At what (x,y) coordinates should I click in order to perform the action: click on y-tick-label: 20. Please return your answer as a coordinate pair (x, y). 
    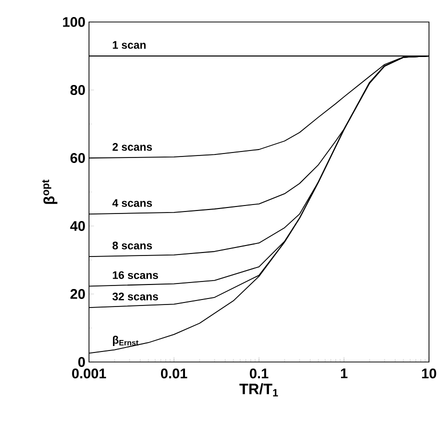
    Looking at the image, I should click on (77, 294).